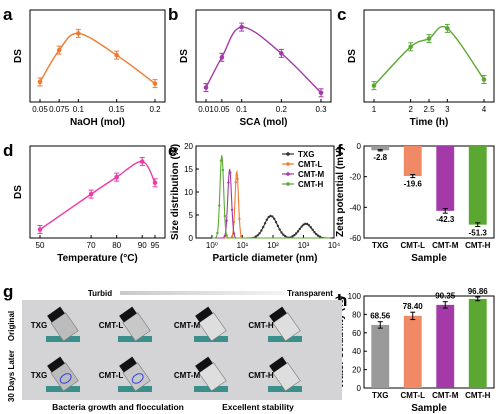 The width and height of the screenshot is (500, 414). I want to click on turbidity-gradient-bar, so click(202, 293).